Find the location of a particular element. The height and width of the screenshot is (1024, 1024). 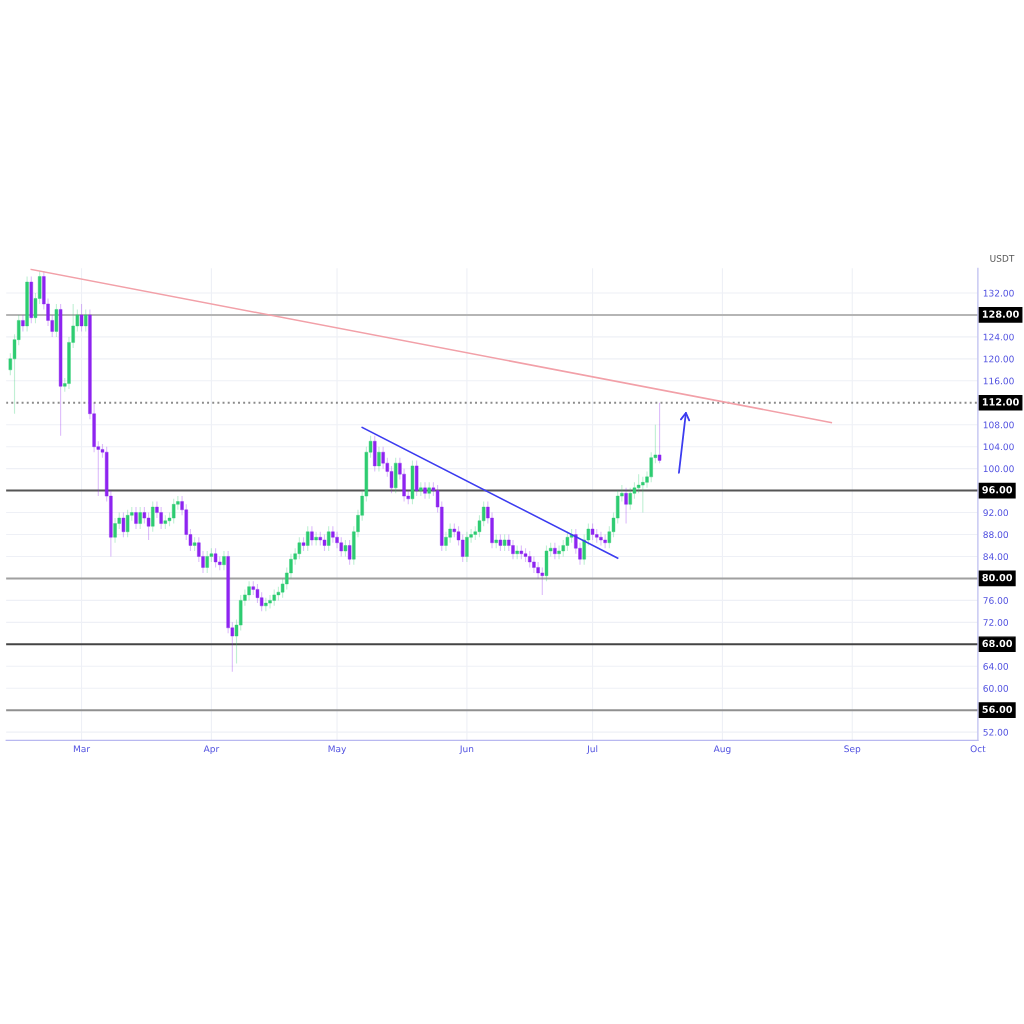

x-tick-label: Jul is located at coordinates (592, 749).